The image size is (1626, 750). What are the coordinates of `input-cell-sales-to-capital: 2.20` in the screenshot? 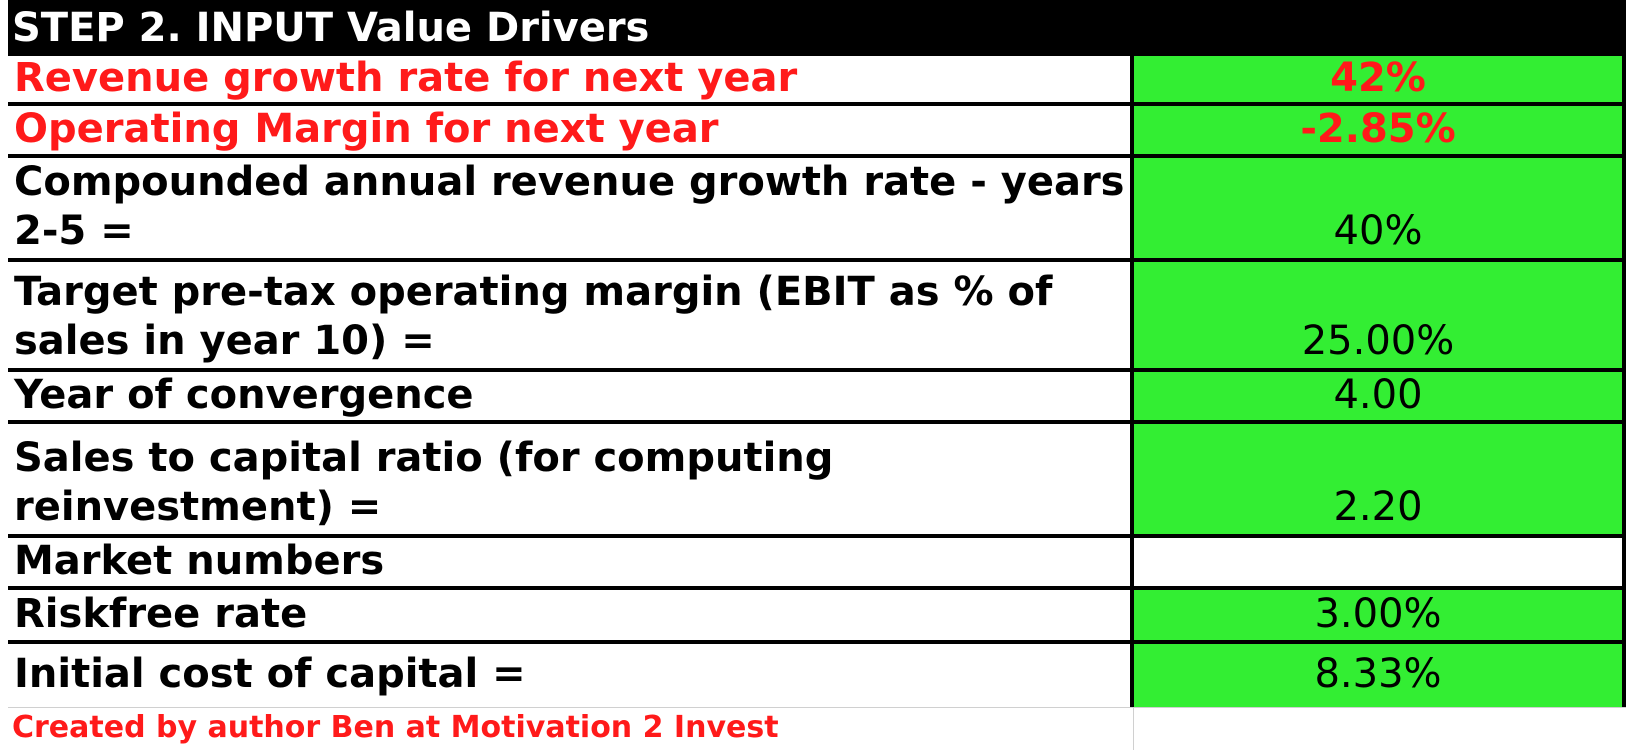 It's located at (1380, 479).